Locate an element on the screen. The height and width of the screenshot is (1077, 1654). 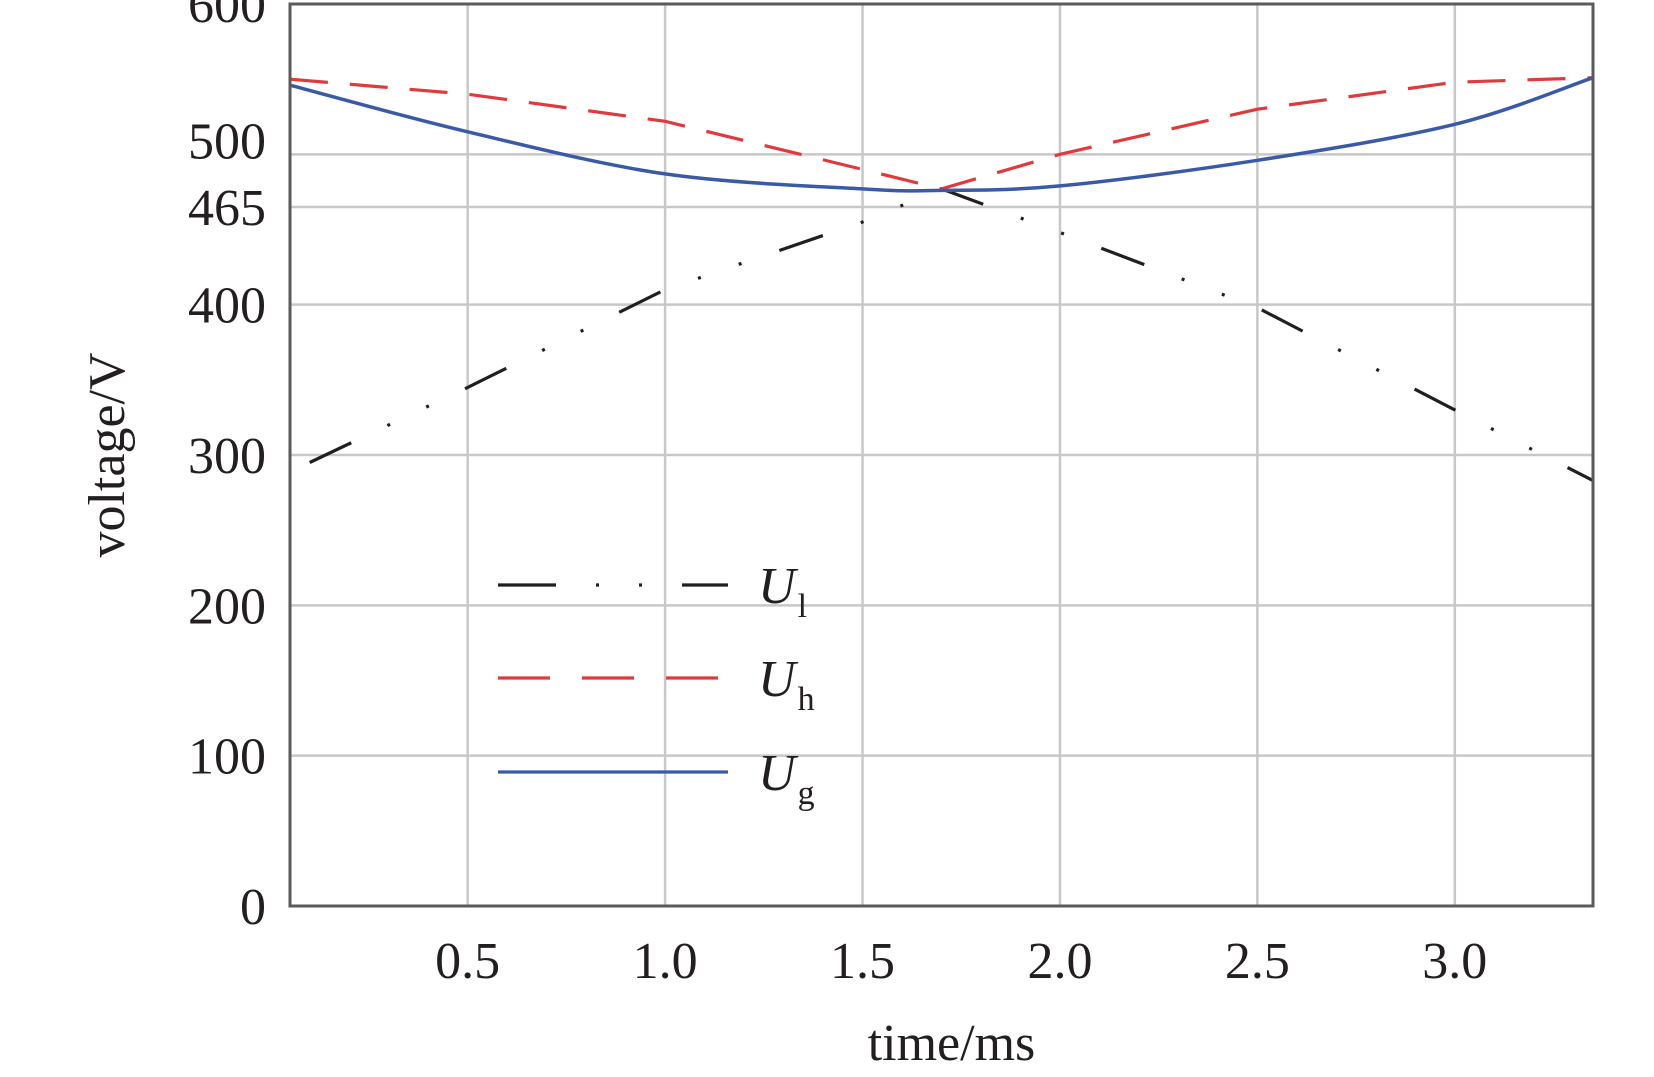
y-tick-label-3: 300 is located at coordinates (227, 456).